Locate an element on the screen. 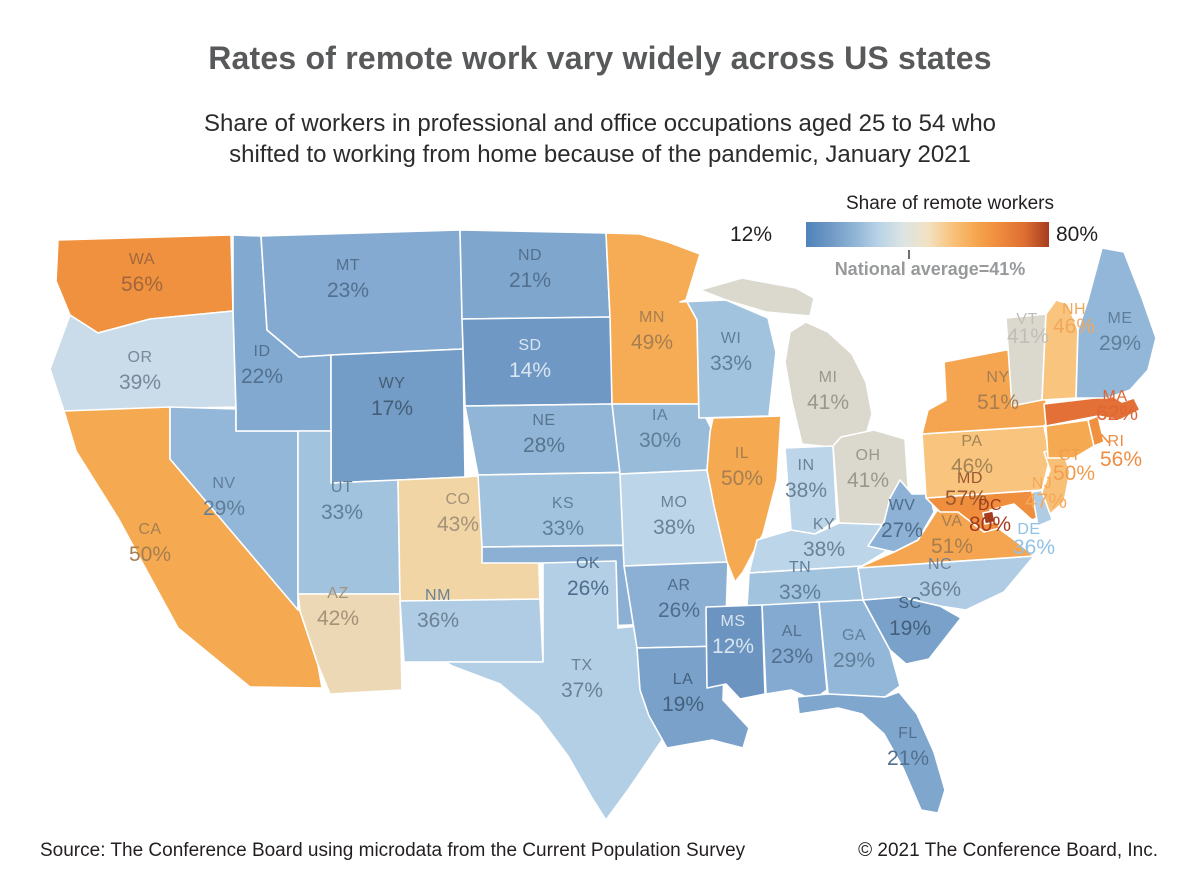 This screenshot has height=893, width=1200. state-value-pa: 46% is located at coordinates (972, 466).